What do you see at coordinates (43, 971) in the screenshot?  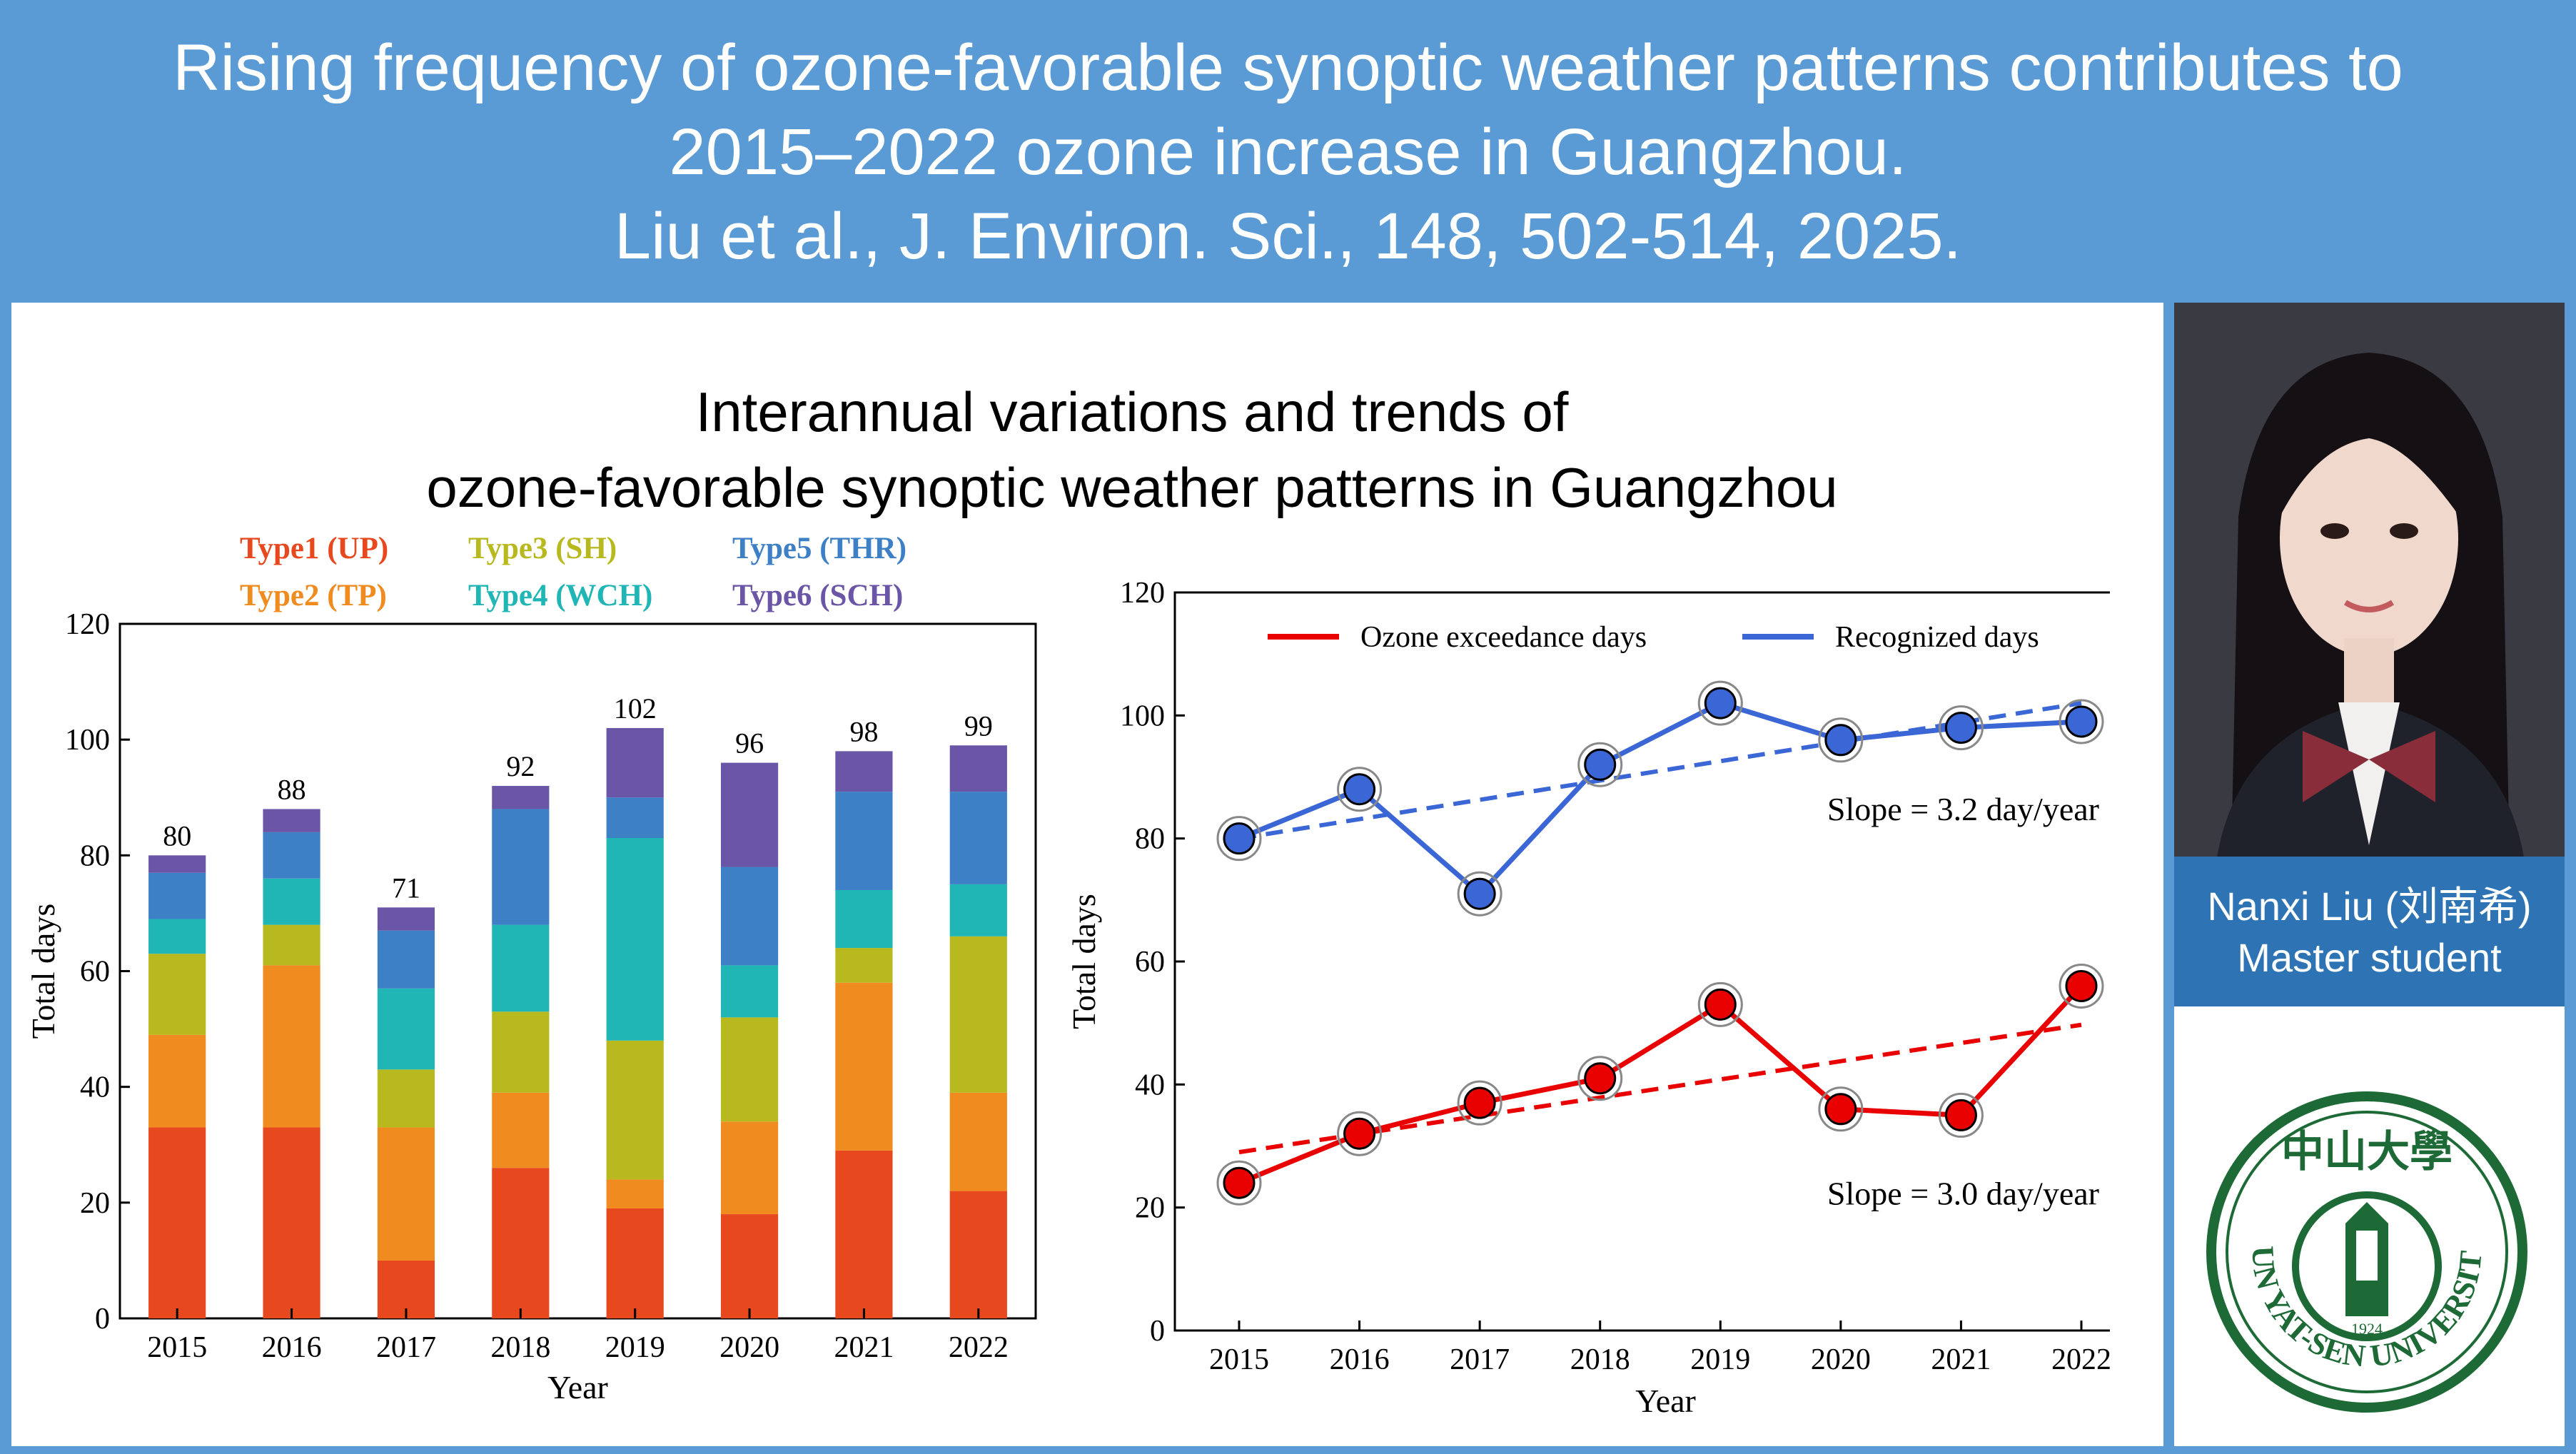 I see `bar-y-axis-label: Total days` at bounding box center [43, 971].